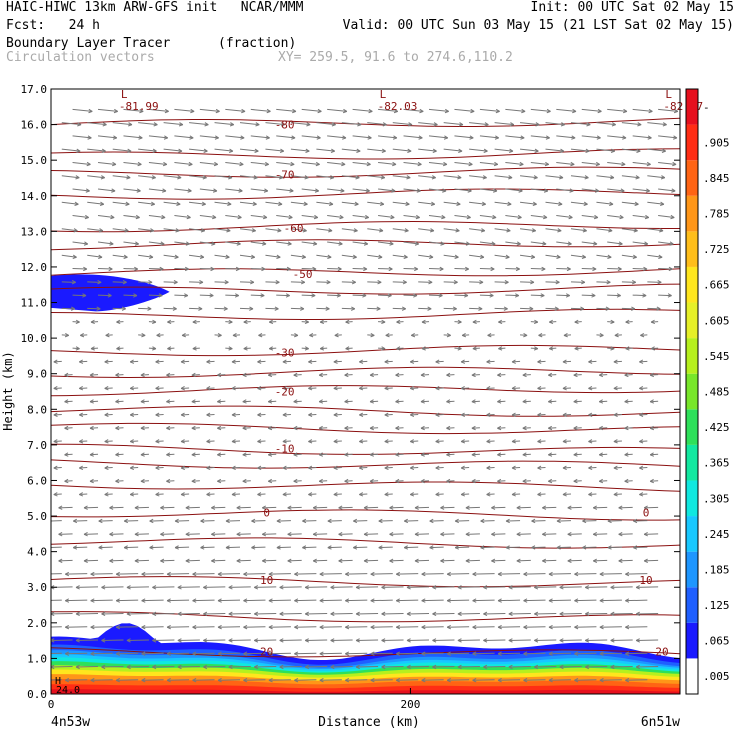 The image size is (740, 740). I want to click on temperature-label: 24.0, so click(68, 690).